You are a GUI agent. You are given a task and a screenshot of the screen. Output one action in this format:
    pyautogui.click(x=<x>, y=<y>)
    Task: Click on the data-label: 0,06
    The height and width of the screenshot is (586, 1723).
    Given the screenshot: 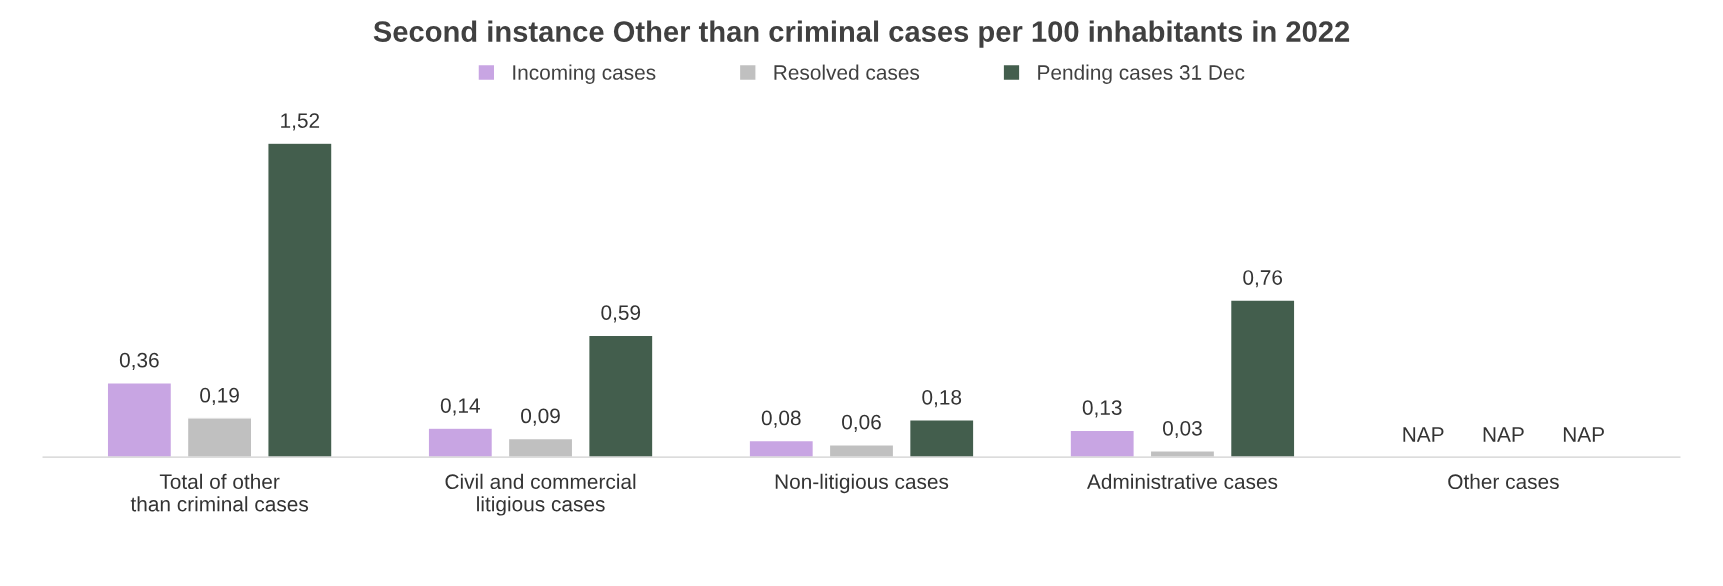 What is the action you would take?
    pyautogui.click(x=861, y=423)
    